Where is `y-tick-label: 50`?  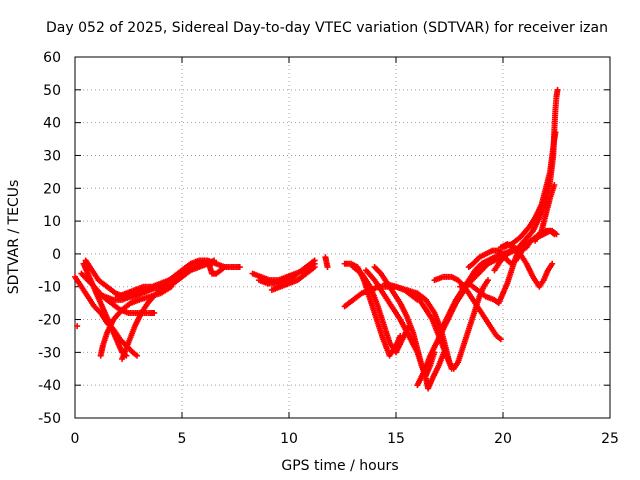
y-tick-label: 50 is located at coordinates (52, 91).